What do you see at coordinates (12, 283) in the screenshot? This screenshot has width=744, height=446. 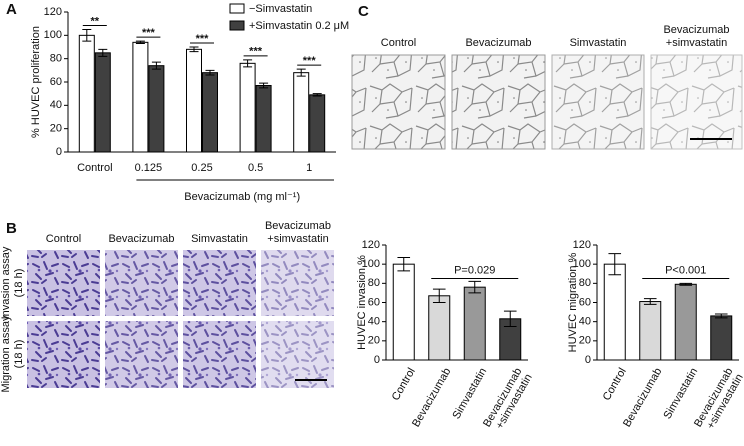 I see `row-label: Invasion assay (18 h)` at bounding box center [12, 283].